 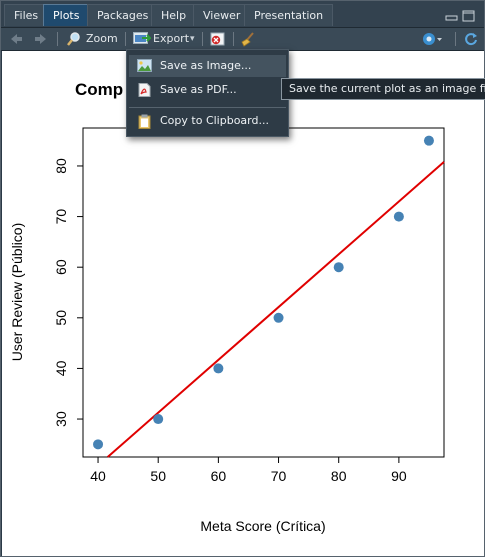 I want to click on tab-label: Presentation, so click(x=289, y=15).